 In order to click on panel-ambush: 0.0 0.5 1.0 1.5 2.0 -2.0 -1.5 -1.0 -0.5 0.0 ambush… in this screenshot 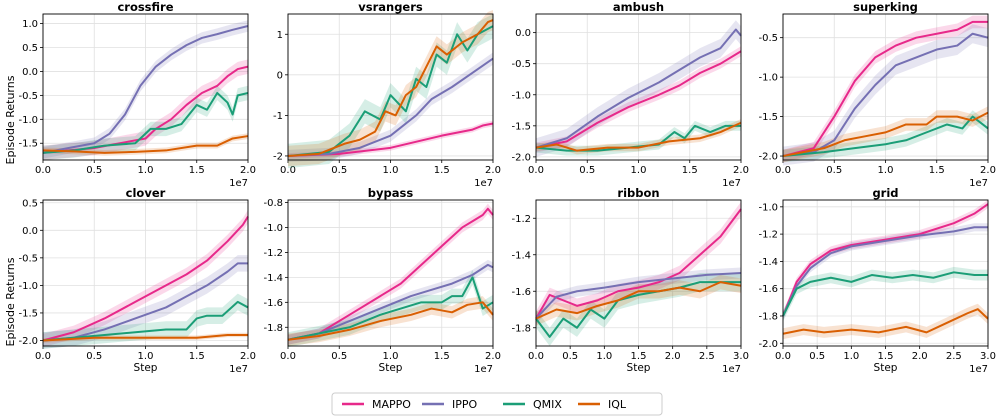, I will do `click(629, 94)`.